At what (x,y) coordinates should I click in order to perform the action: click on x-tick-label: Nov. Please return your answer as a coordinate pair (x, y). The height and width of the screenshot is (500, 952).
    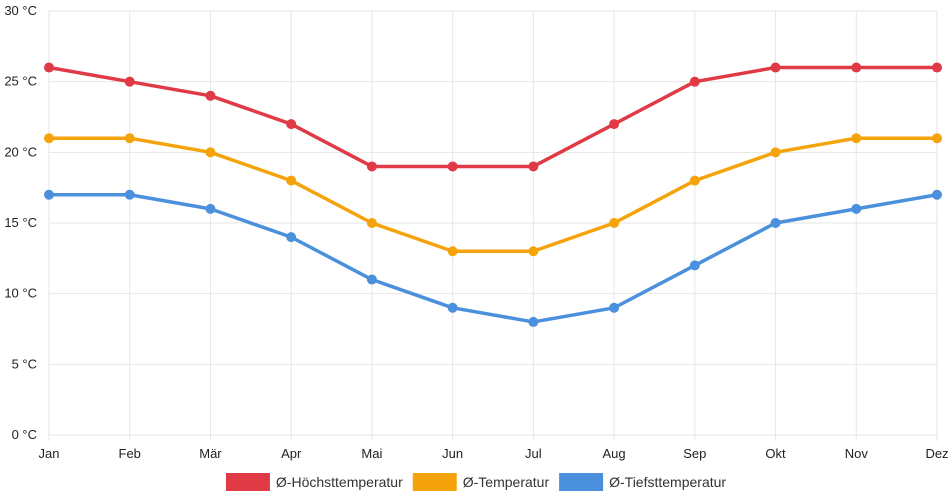
    Looking at the image, I should click on (857, 453).